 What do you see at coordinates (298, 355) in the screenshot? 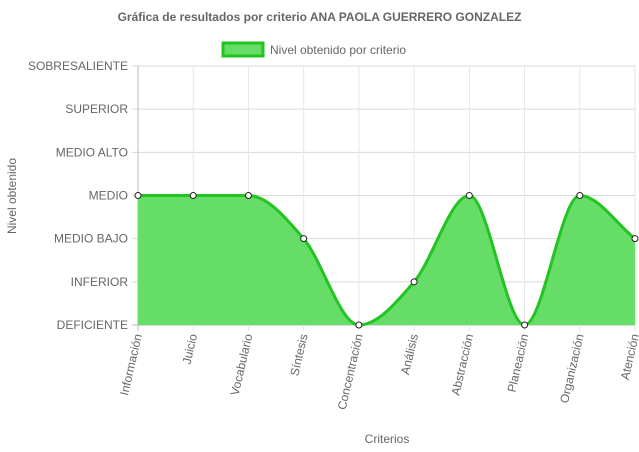
I see `x-tick-label: Síntesis` at bounding box center [298, 355].